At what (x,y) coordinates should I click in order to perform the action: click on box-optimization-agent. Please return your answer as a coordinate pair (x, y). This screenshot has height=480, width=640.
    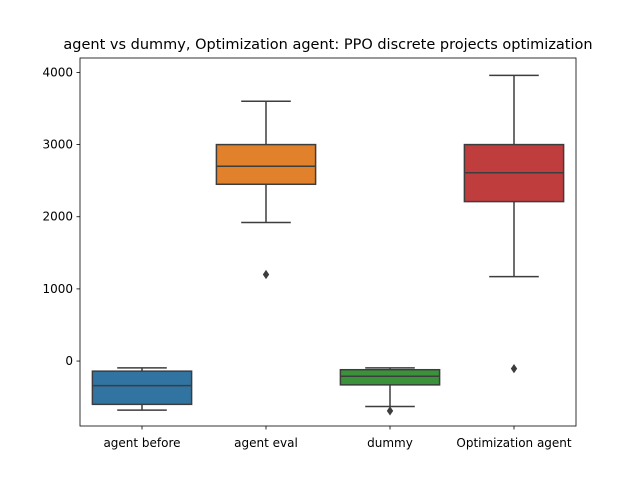
    Looking at the image, I should click on (514, 224).